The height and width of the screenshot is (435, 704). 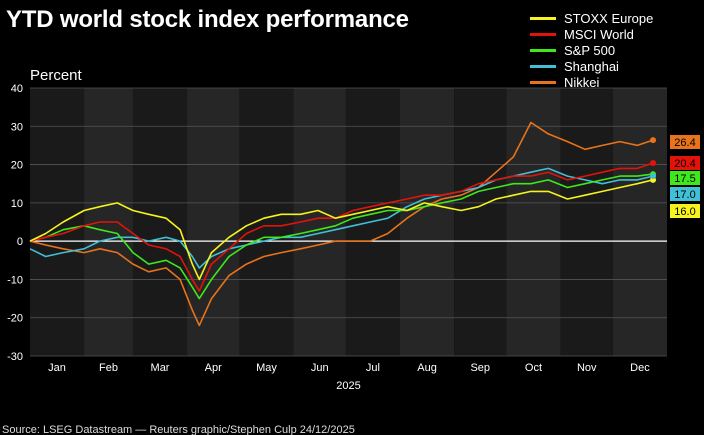 I want to click on legend-label: Nikkei, so click(x=582, y=82).